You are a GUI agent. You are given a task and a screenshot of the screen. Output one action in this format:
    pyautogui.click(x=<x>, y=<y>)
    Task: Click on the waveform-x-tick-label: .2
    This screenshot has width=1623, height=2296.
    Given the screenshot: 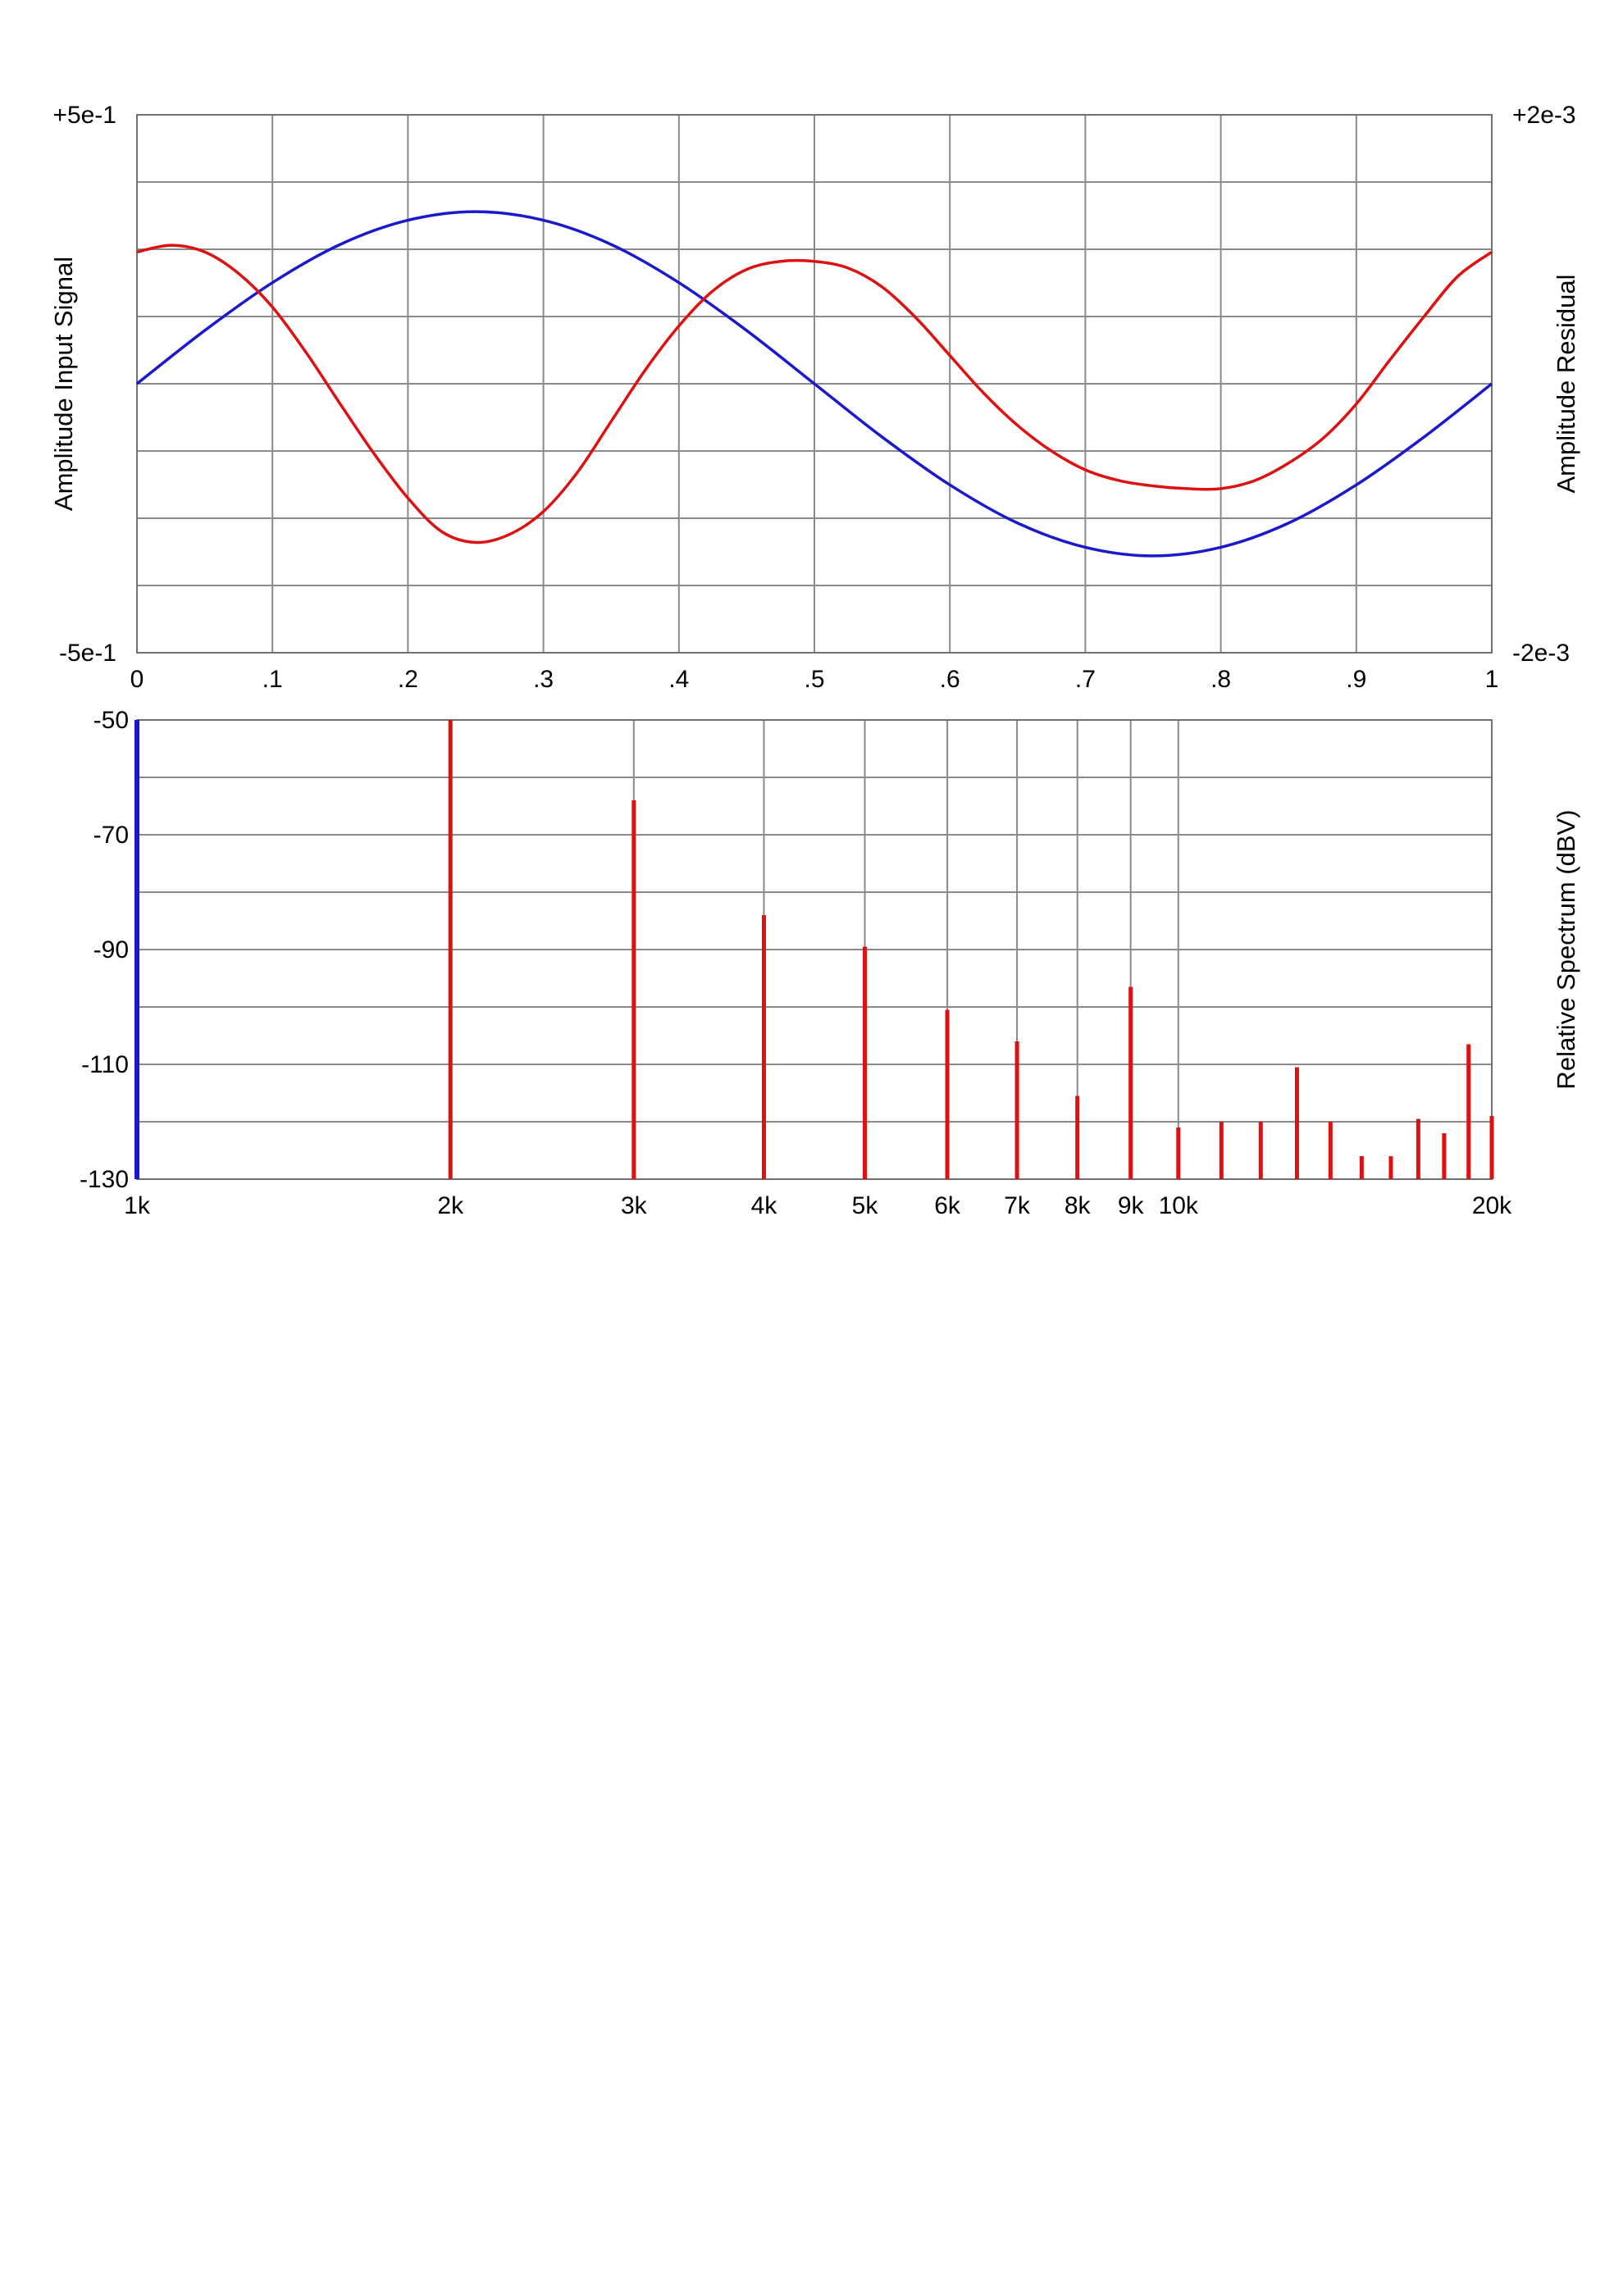 What is the action you would take?
    pyautogui.click(x=408, y=679)
    